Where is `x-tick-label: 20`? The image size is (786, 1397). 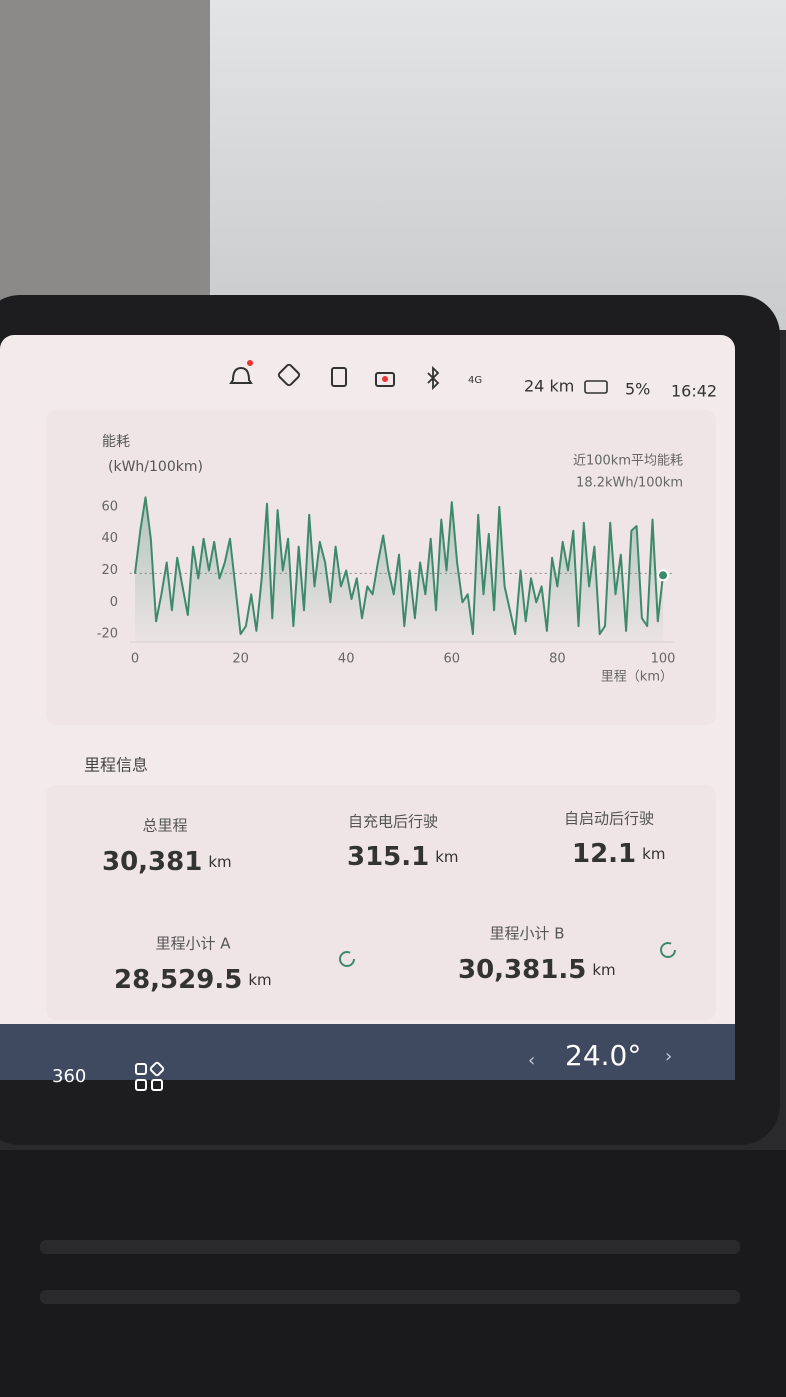
x-tick-label: 20 is located at coordinates (240, 659).